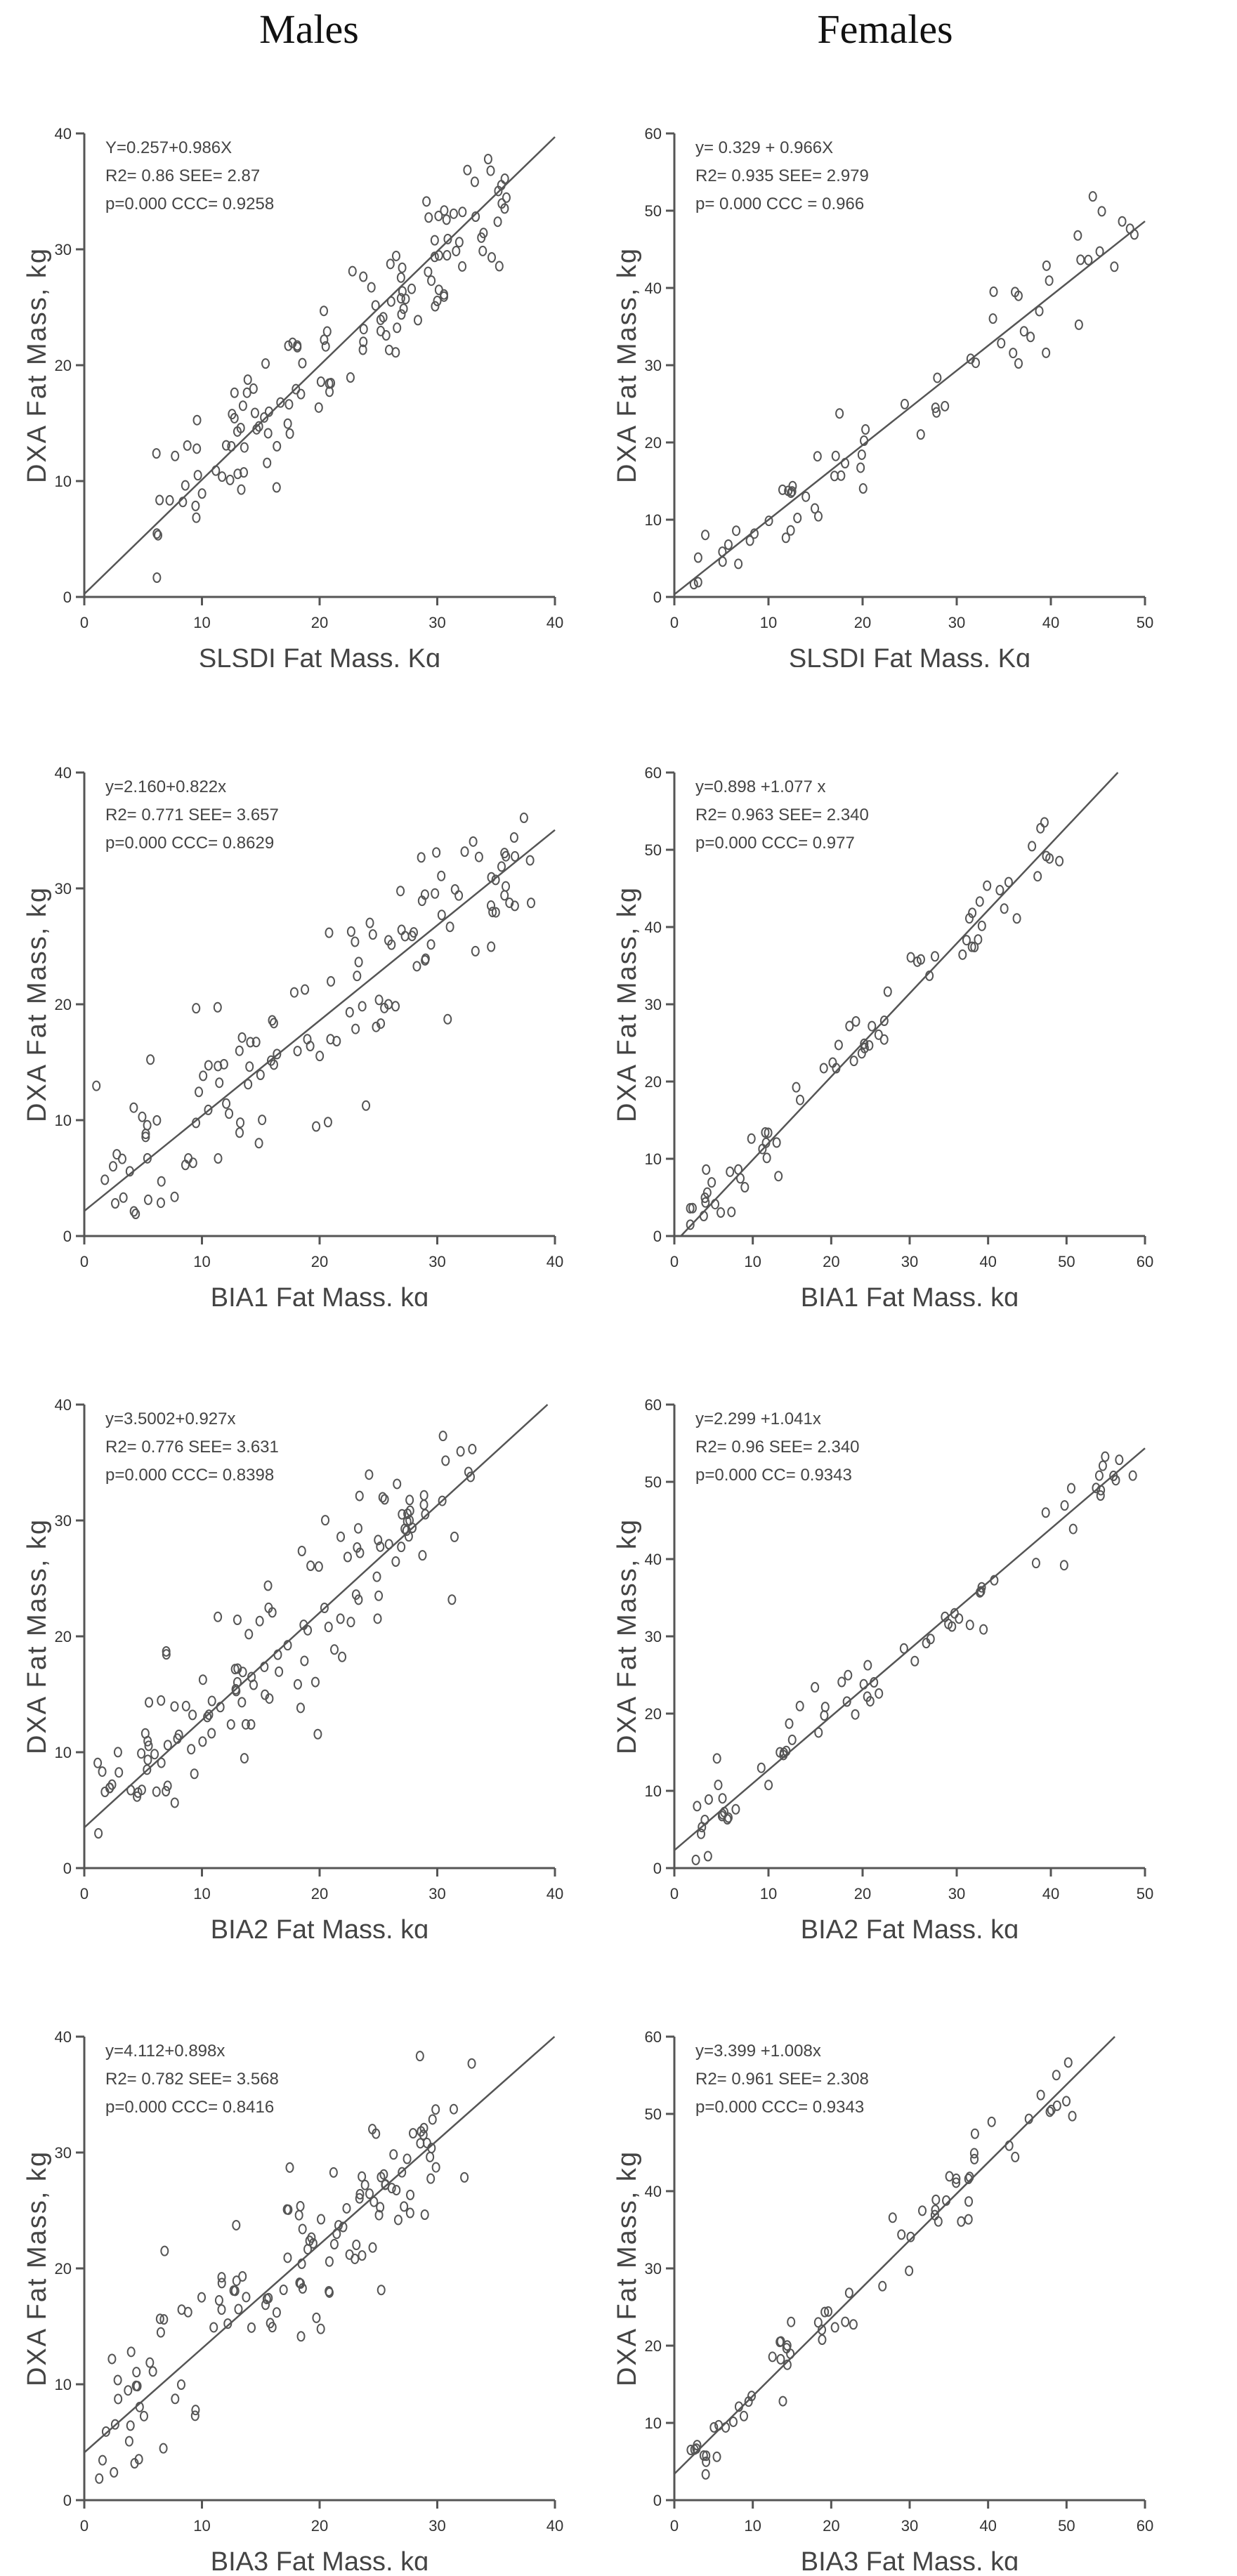 This screenshot has height=2576, width=1237. I want to click on regression-annotation: R2= 0.86 SEE= 2.87, so click(183, 175).